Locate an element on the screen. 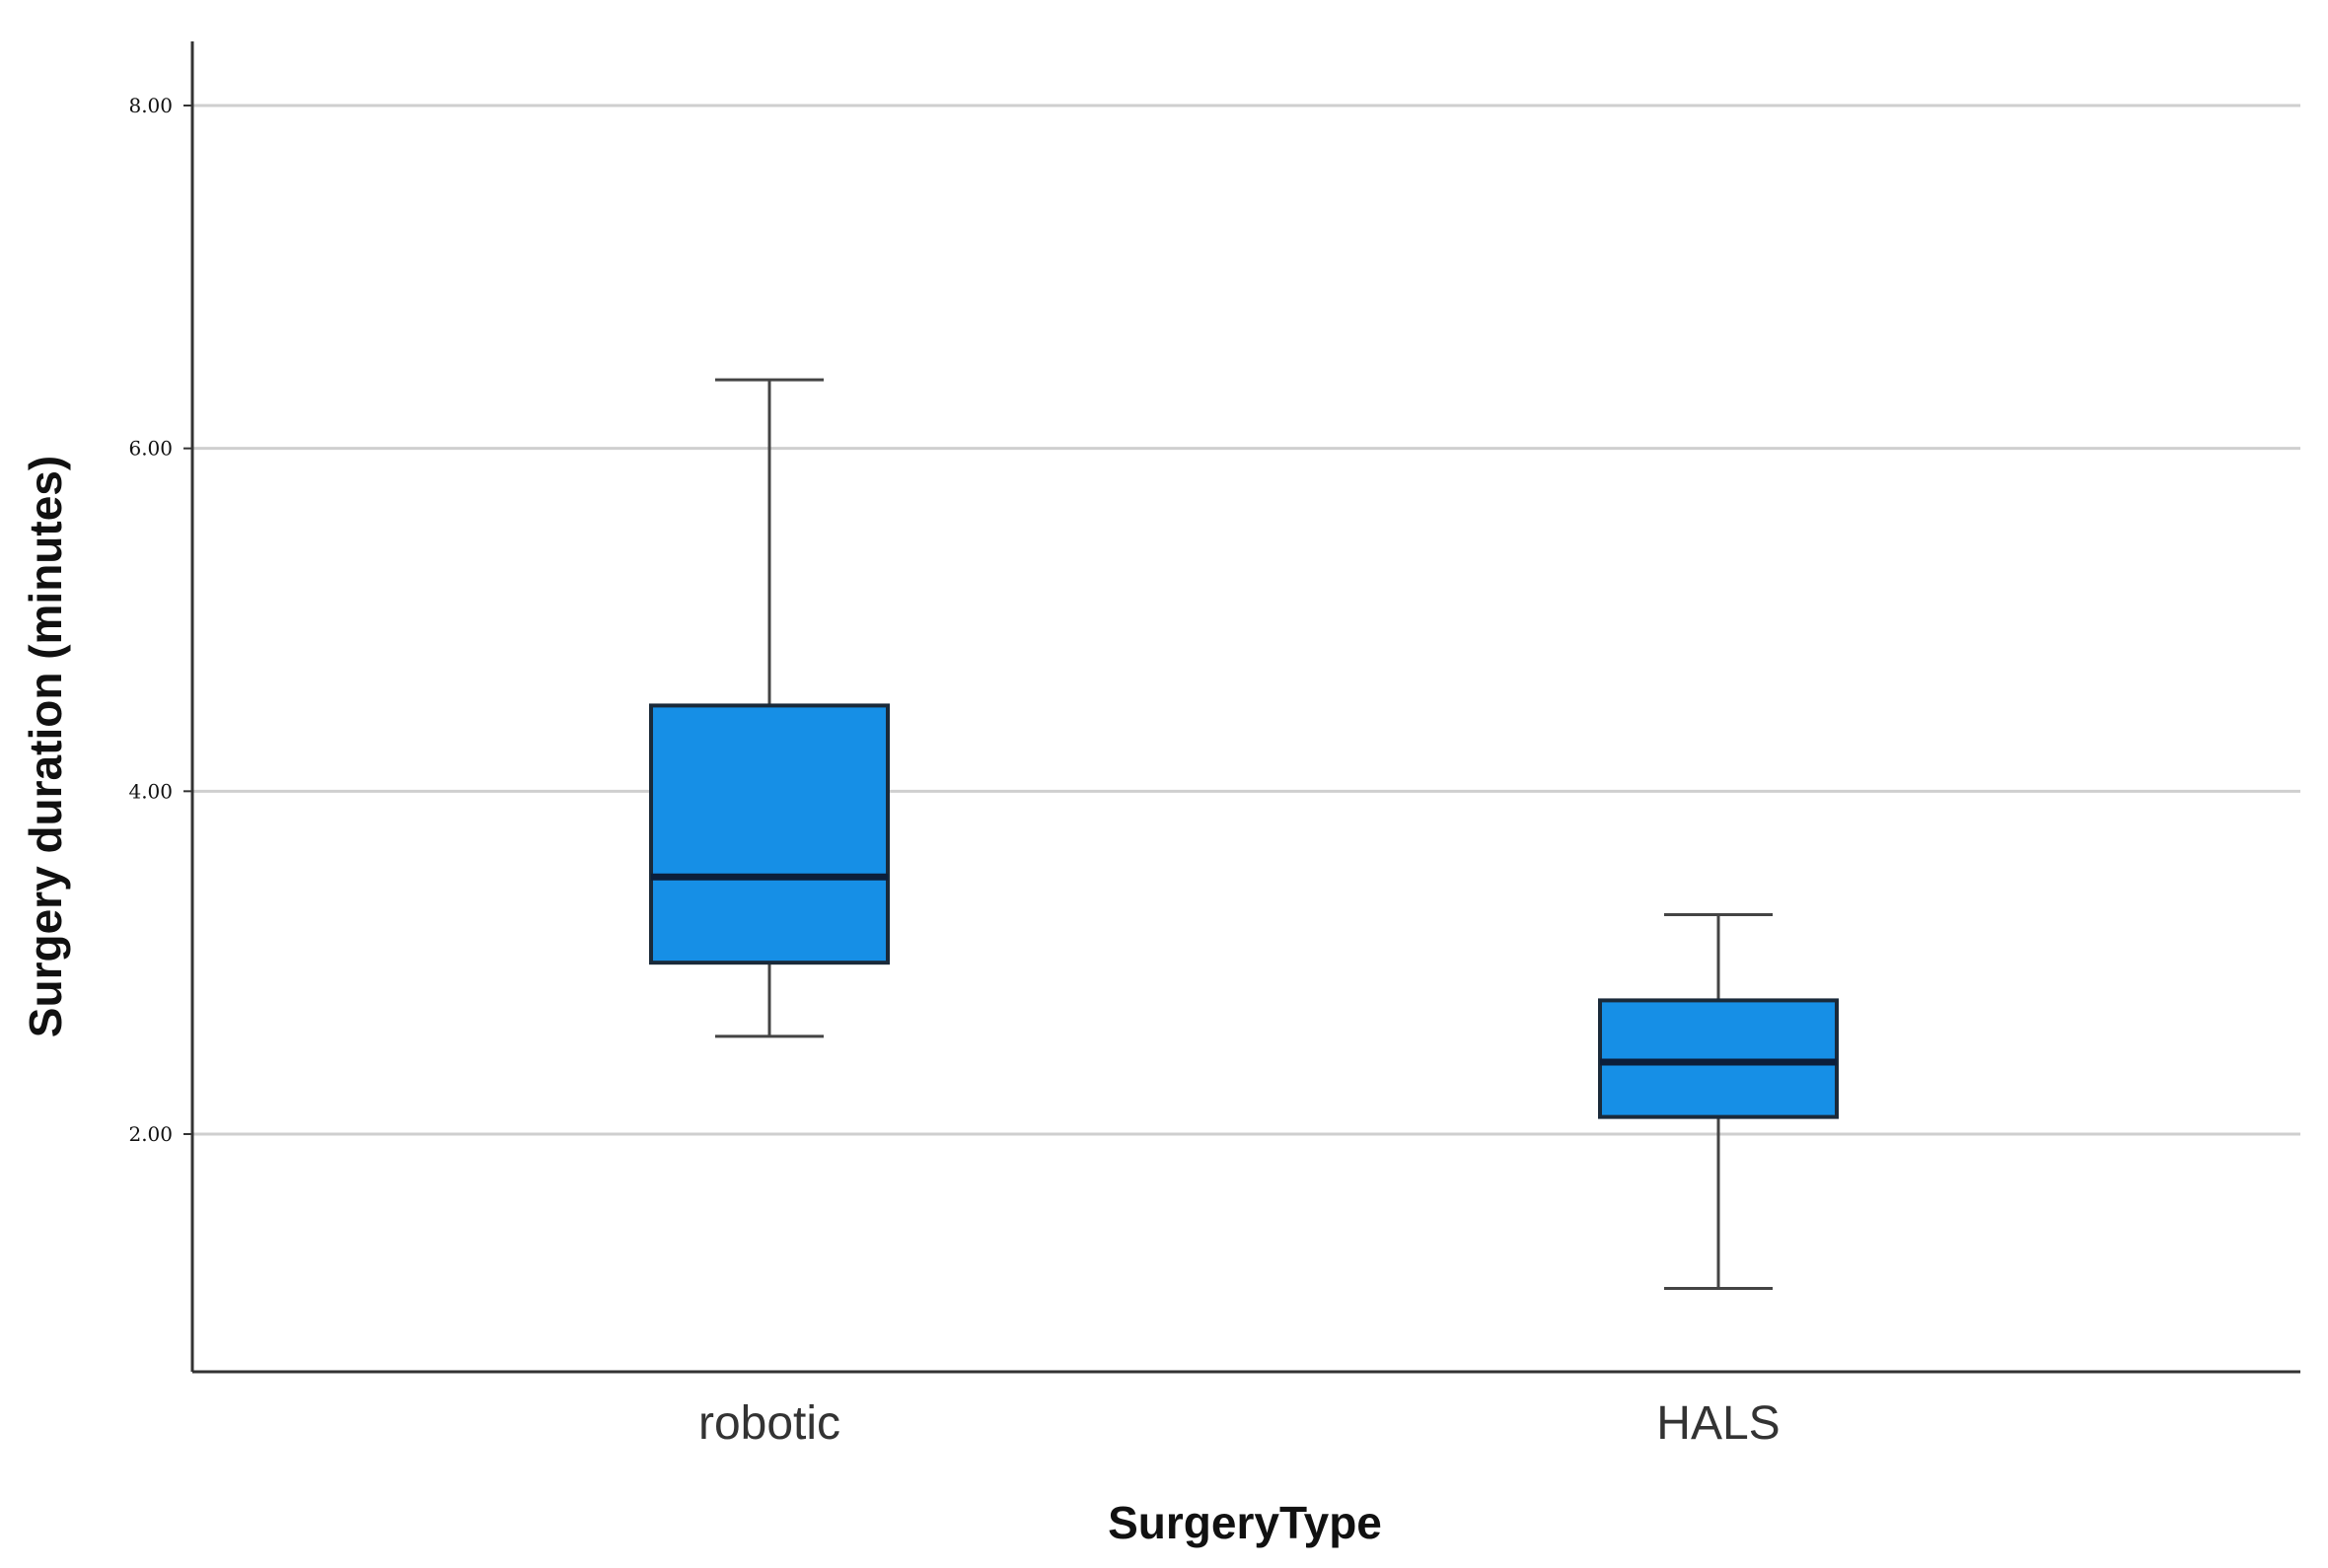  category-label-robotic: robotic is located at coordinates (769, 1423).